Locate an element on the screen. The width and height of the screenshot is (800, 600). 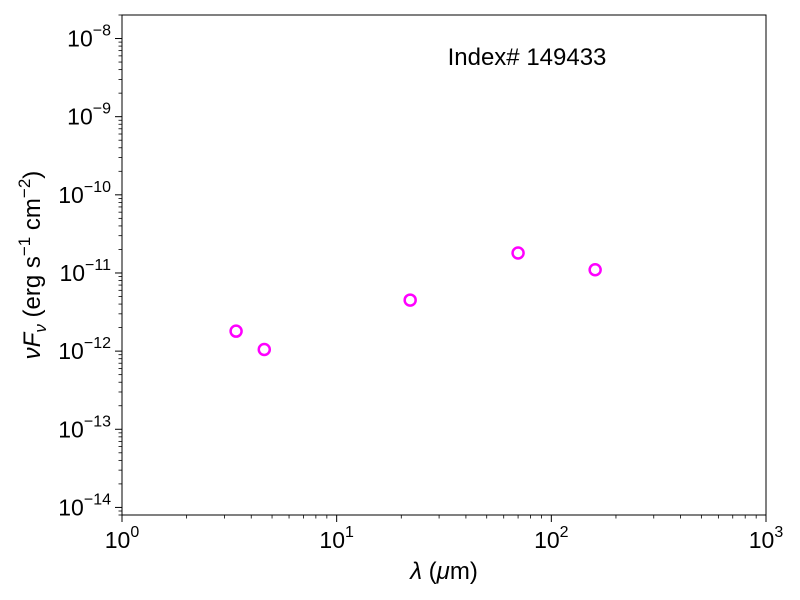
x-tick-labels: 10⁰ 10¹ 10² 10³ is located at coordinates (444, 538).